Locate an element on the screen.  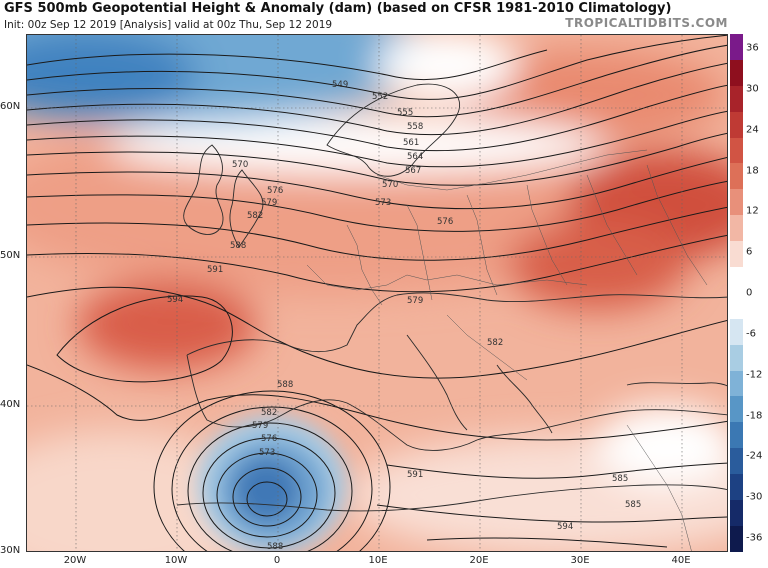
anomaly-colorbar is located at coordinates (736, 293).